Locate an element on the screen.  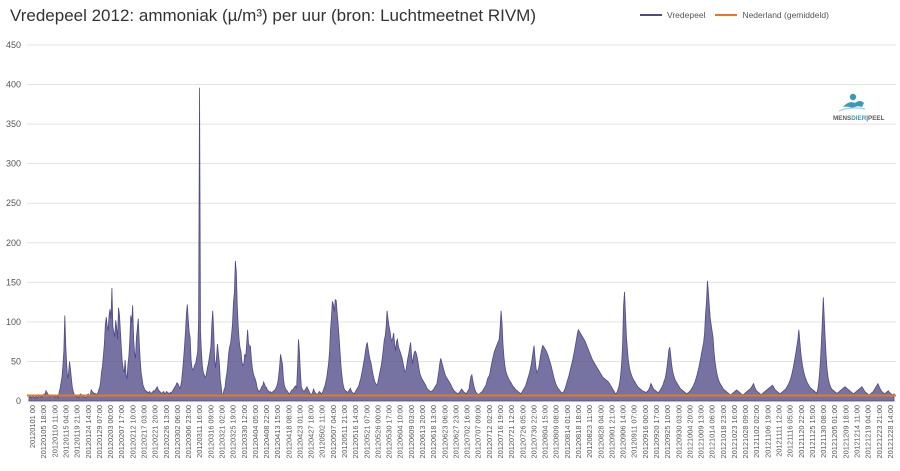
x-tick-label: 20120920 17:00 is located at coordinates (656, 431).